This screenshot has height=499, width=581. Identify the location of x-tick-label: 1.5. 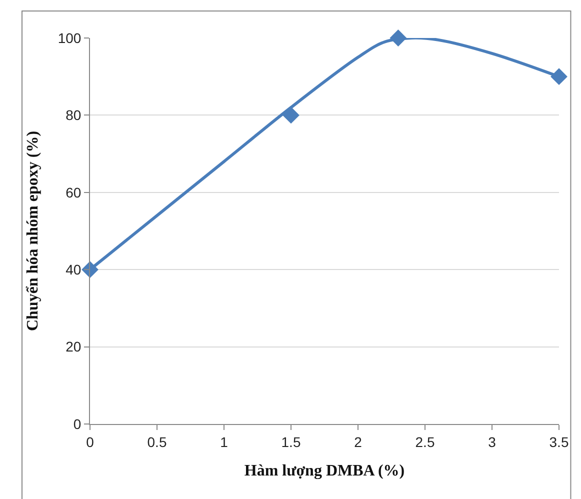
(291, 442).